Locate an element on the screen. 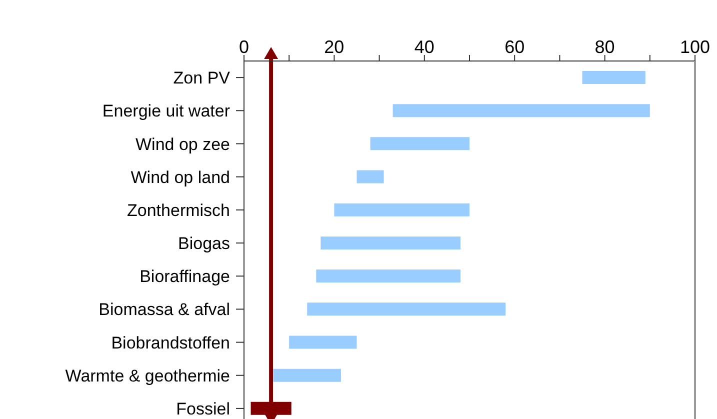 The height and width of the screenshot is (419, 717). x-tick-label: 60 is located at coordinates (514, 47).